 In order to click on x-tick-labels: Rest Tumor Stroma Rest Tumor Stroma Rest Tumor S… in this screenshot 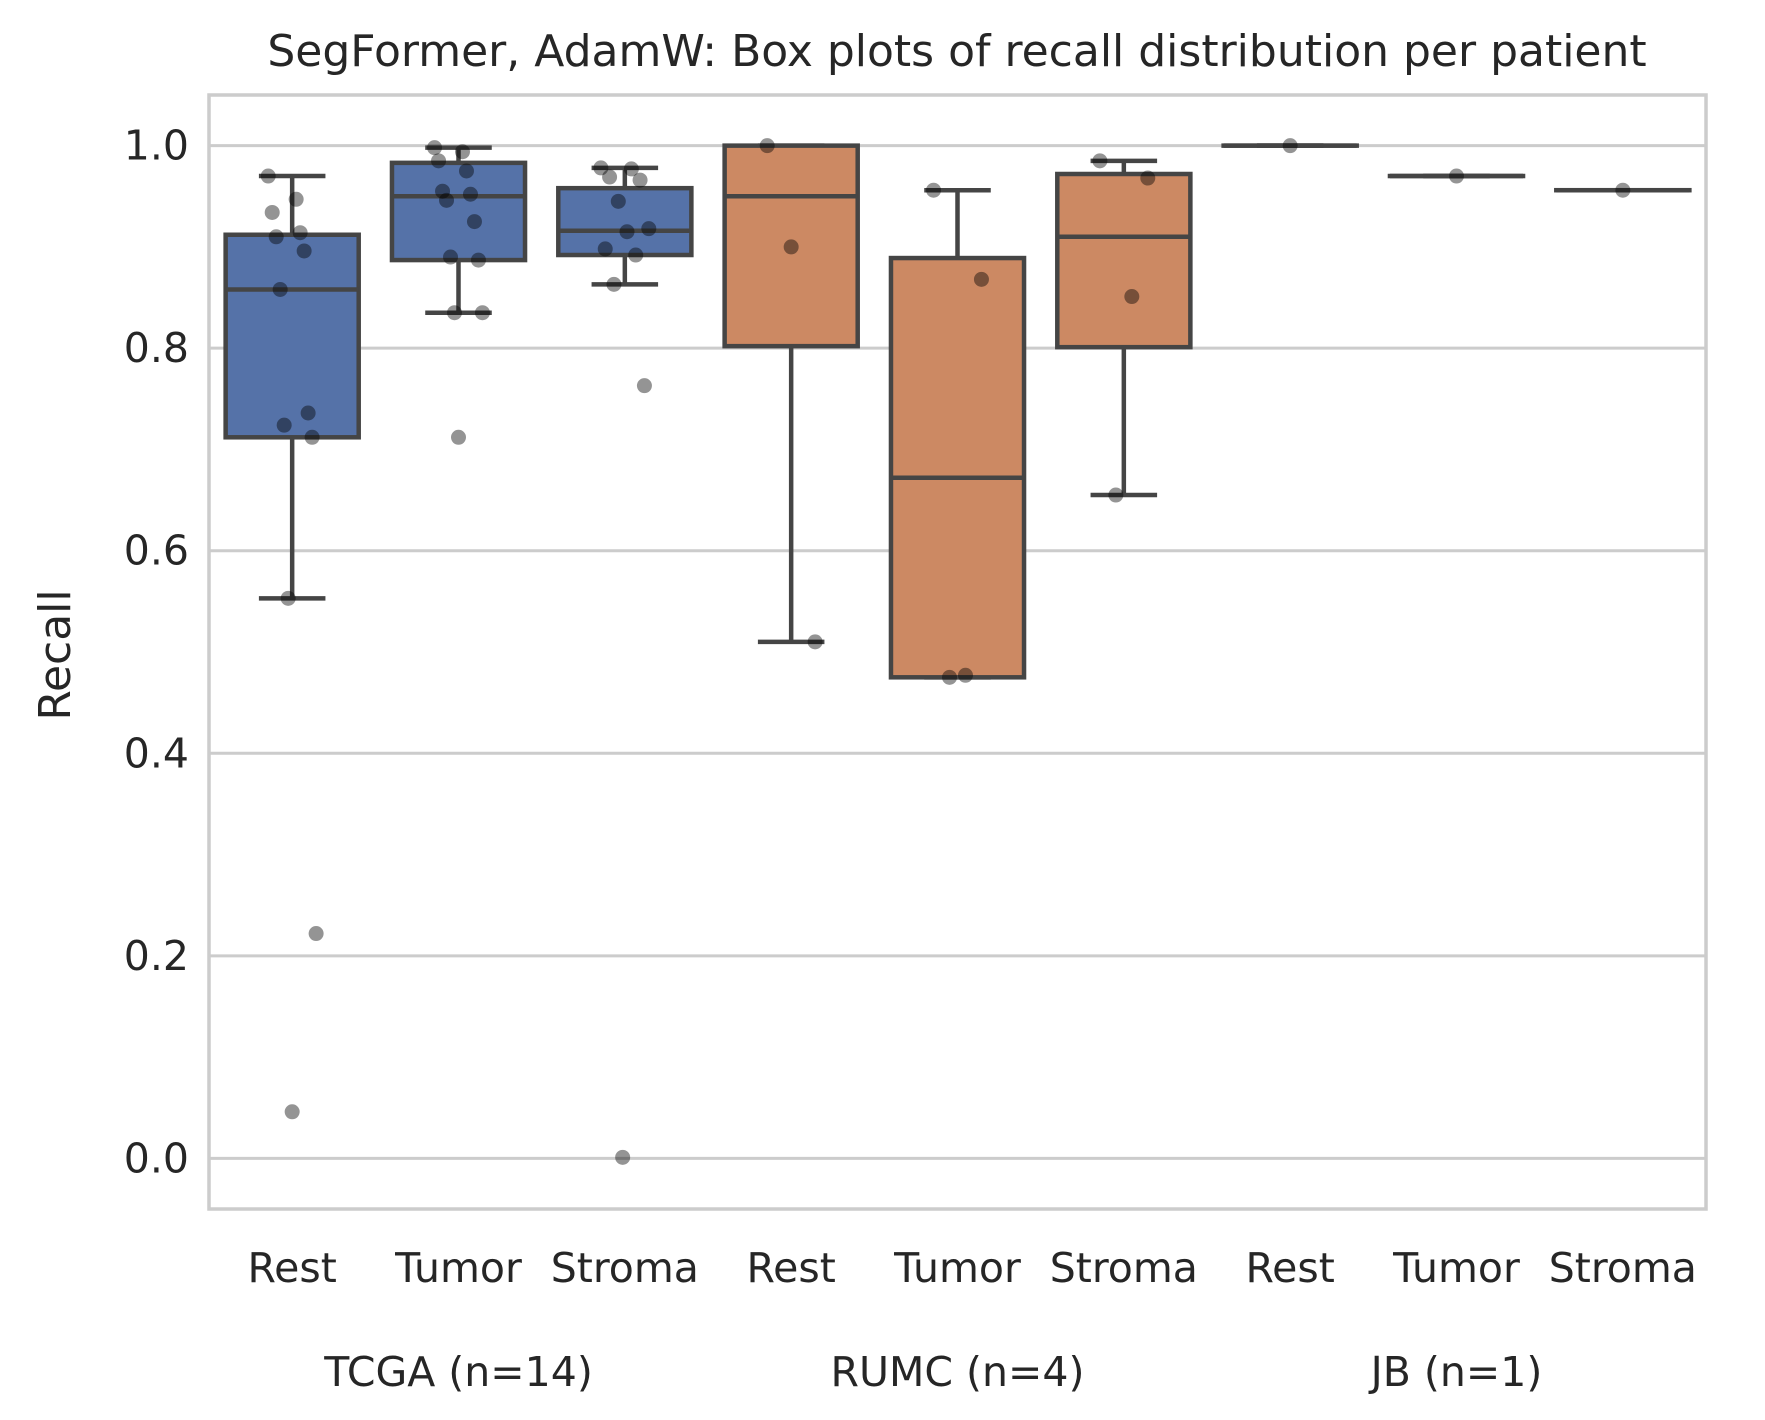, I will do `click(972, 1268)`.